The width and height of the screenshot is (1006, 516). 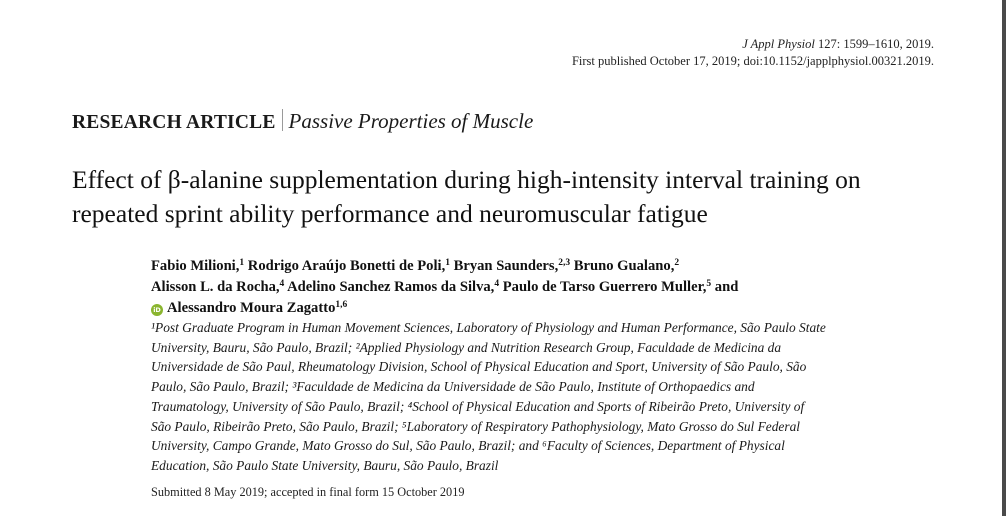 What do you see at coordinates (411, 121) in the screenshot?
I see `article-section: Passive Properties of Muscle` at bounding box center [411, 121].